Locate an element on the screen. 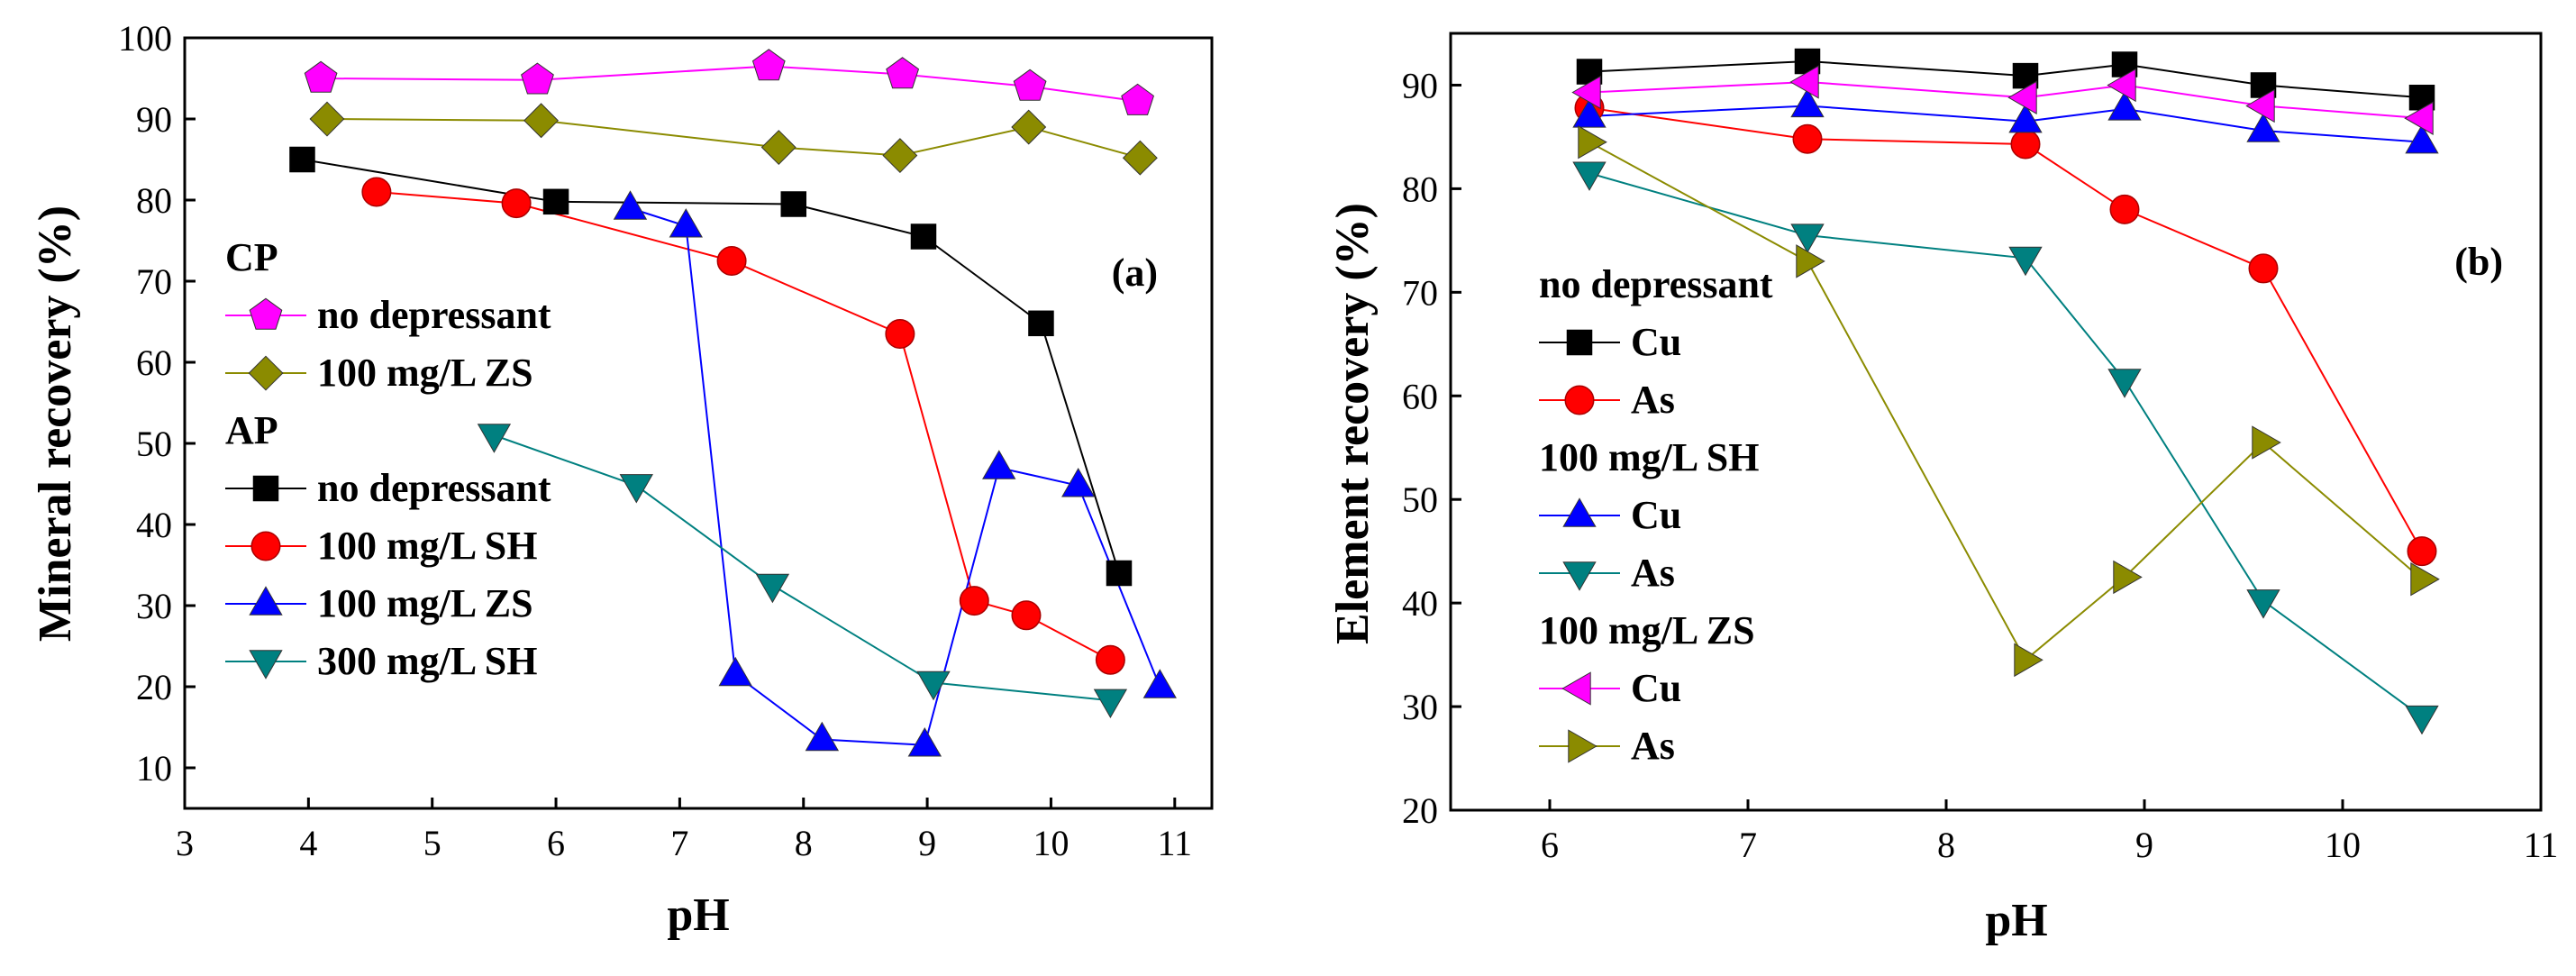 Image resolution: width=2576 pixels, height=976 pixels. x-tick-label-a: 6 is located at coordinates (556, 843).